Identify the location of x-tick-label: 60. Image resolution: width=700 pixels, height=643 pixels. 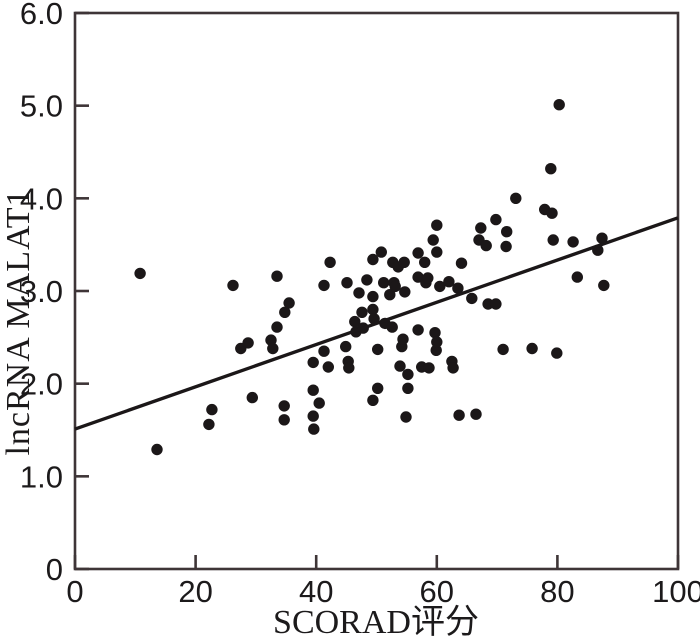
(437, 591).